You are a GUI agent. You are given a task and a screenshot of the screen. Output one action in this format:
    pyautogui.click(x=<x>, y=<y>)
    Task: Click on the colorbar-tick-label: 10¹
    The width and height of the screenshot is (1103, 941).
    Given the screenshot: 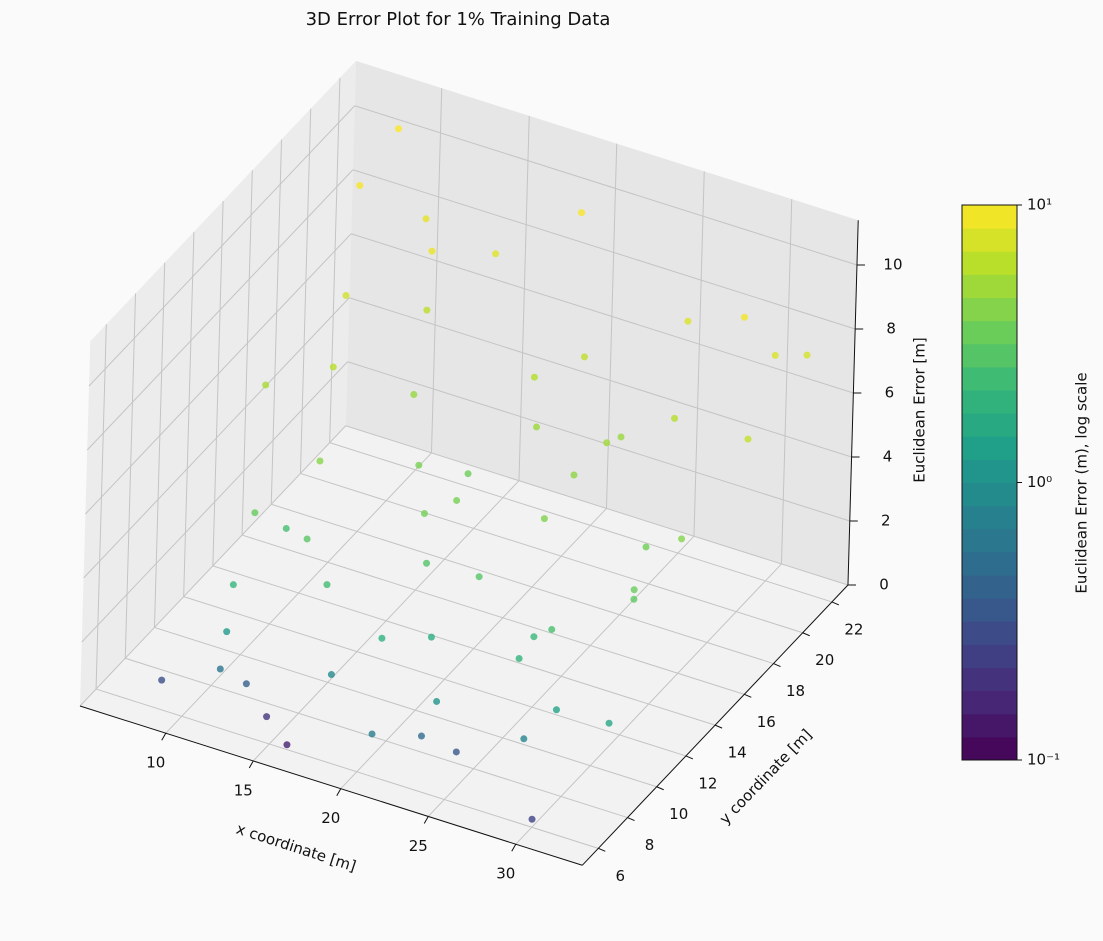 What is the action you would take?
    pyautogui.click(x=1039, y=205)
    